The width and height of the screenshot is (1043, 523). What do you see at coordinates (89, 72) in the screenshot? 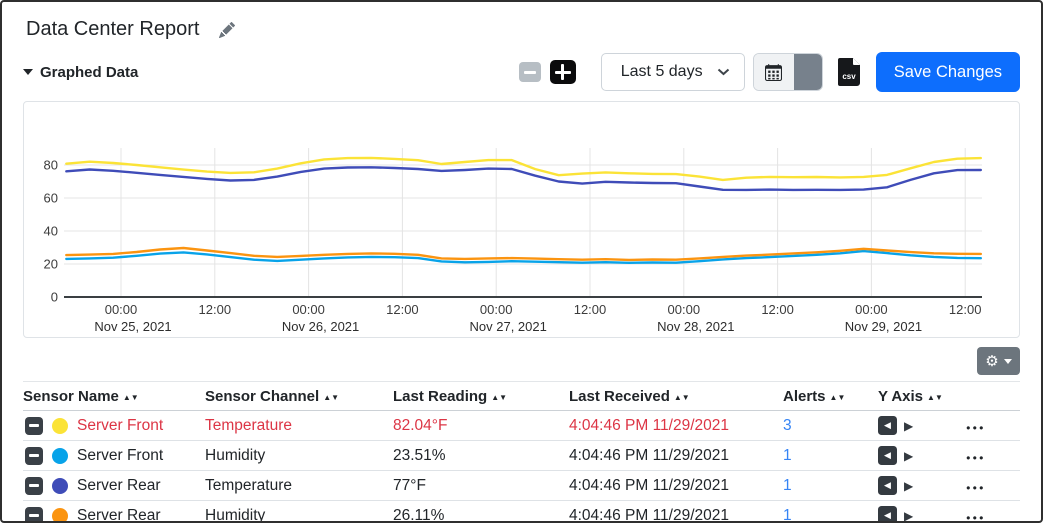
I see `section-title: Graphed Data` at bounding box center [89, 72].